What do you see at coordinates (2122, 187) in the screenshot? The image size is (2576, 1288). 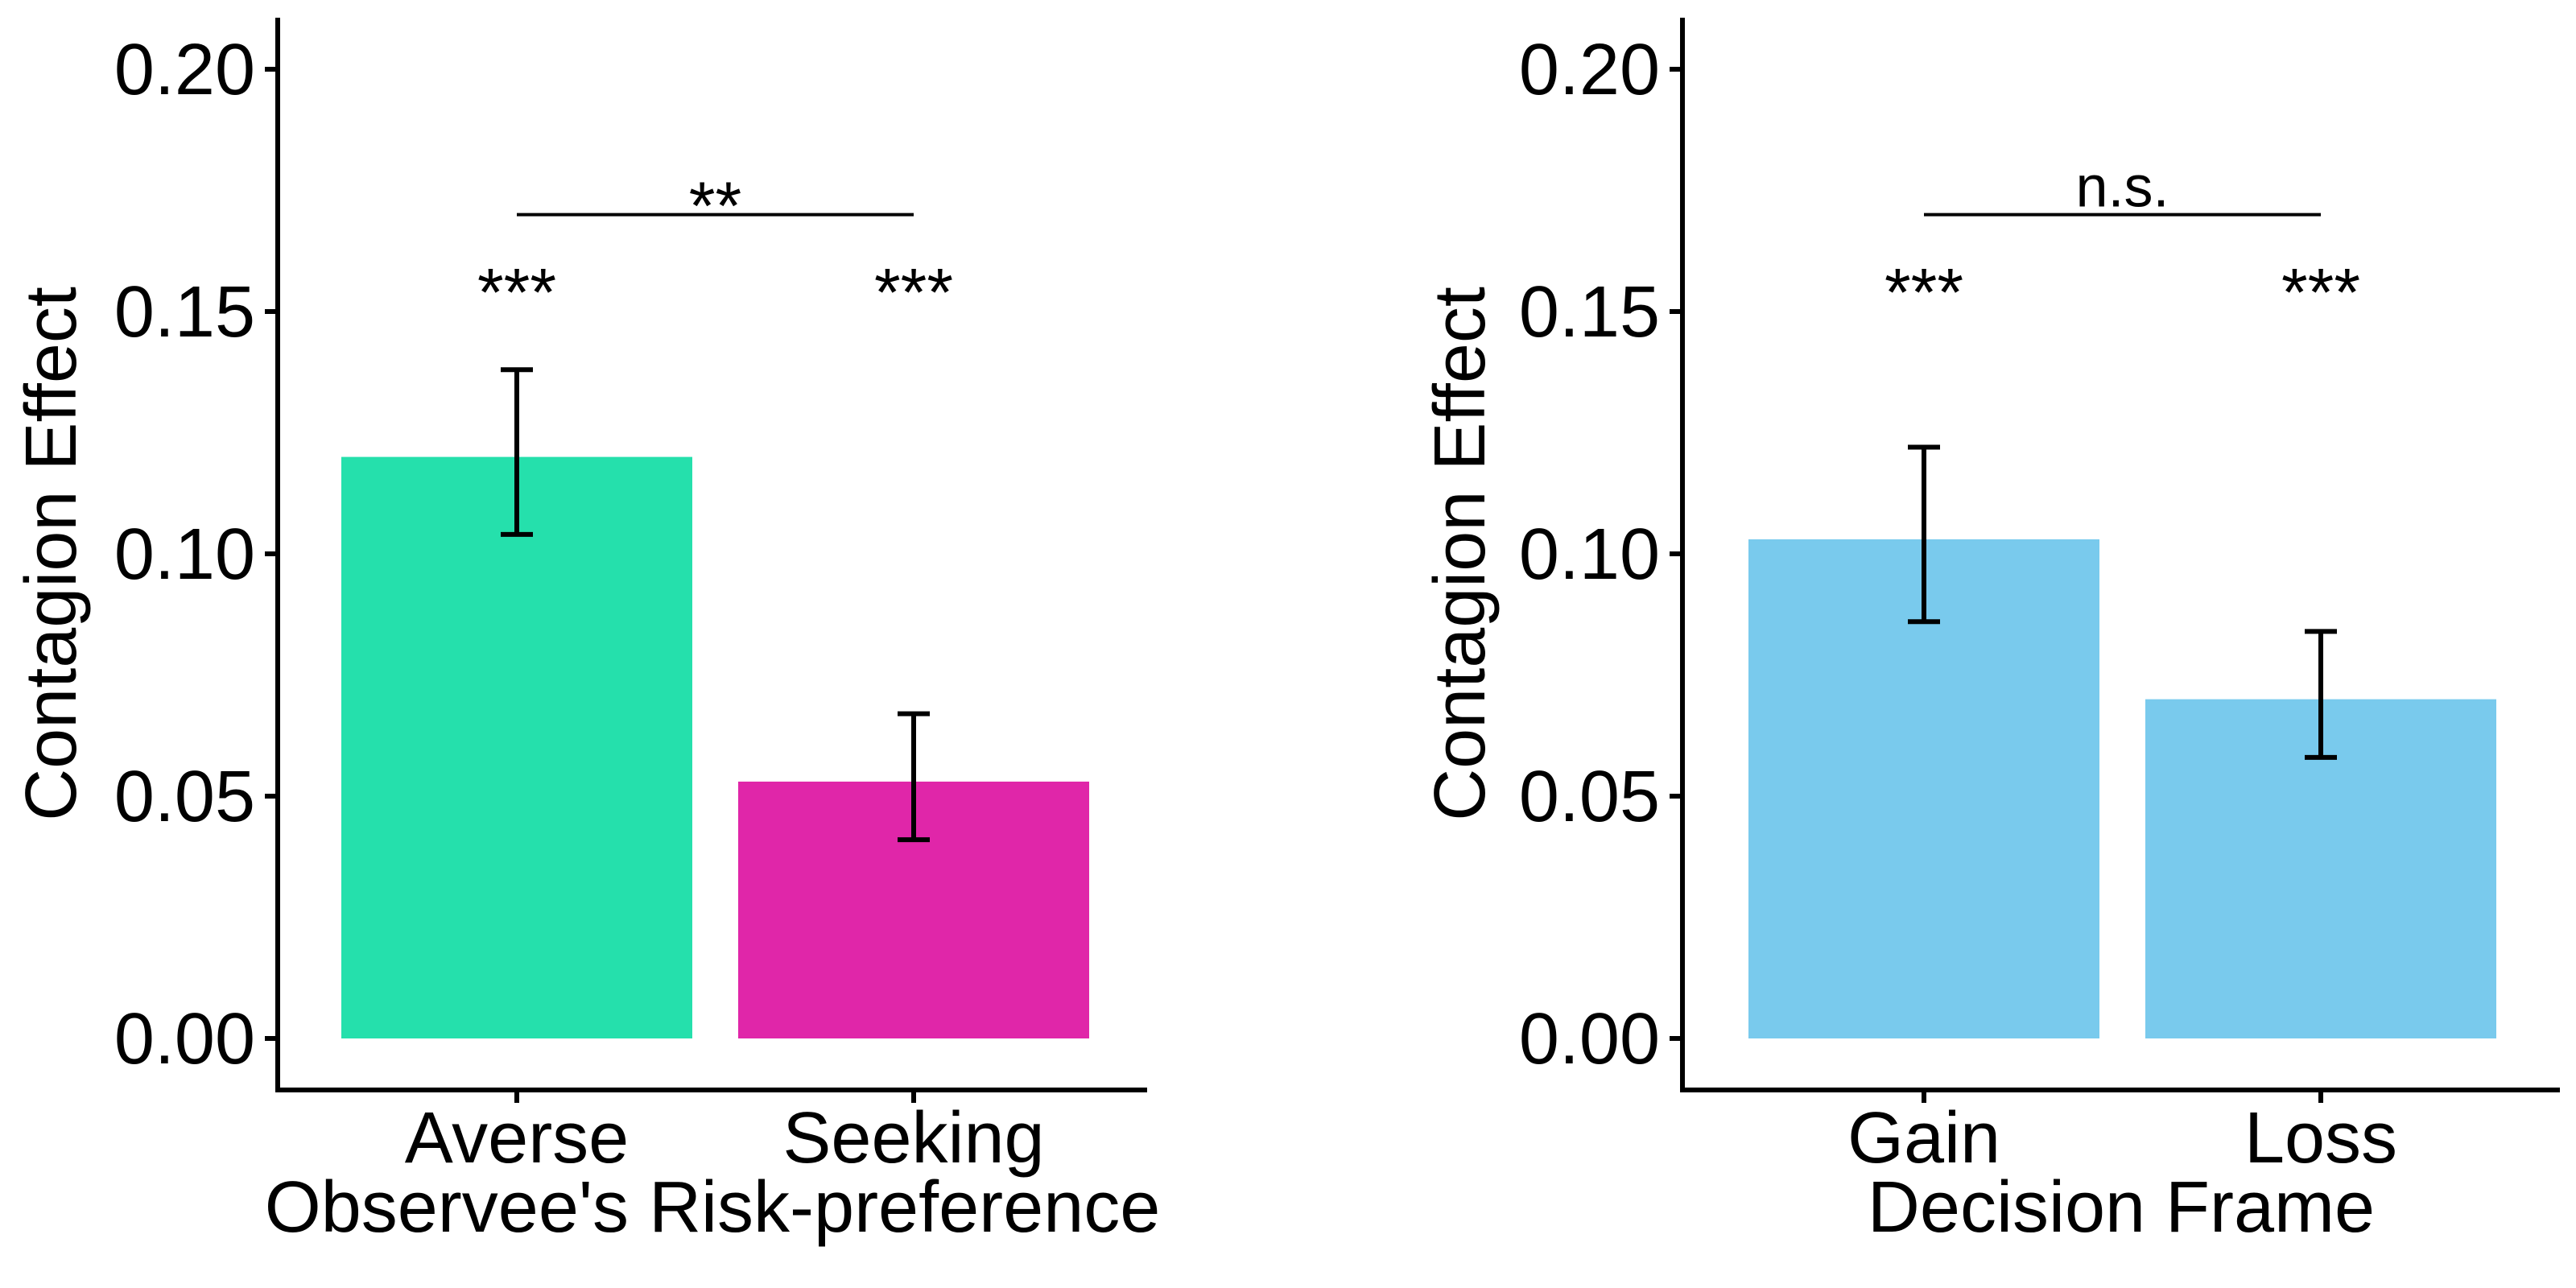 I see `comparison-label: n.s.` at bounding box center [2122, 187].